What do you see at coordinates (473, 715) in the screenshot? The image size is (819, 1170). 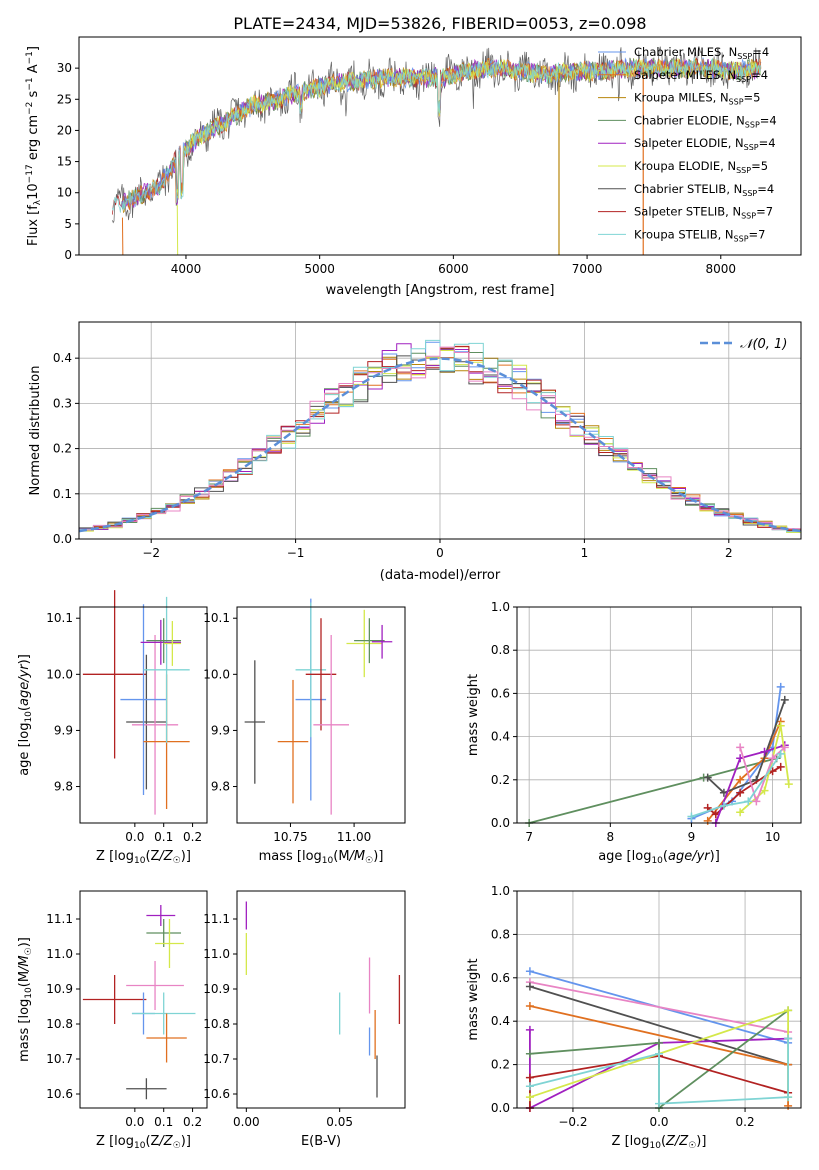 I see `mass-weight-vs-age-ylabel: mass weight` at bounding box center [473, 715].